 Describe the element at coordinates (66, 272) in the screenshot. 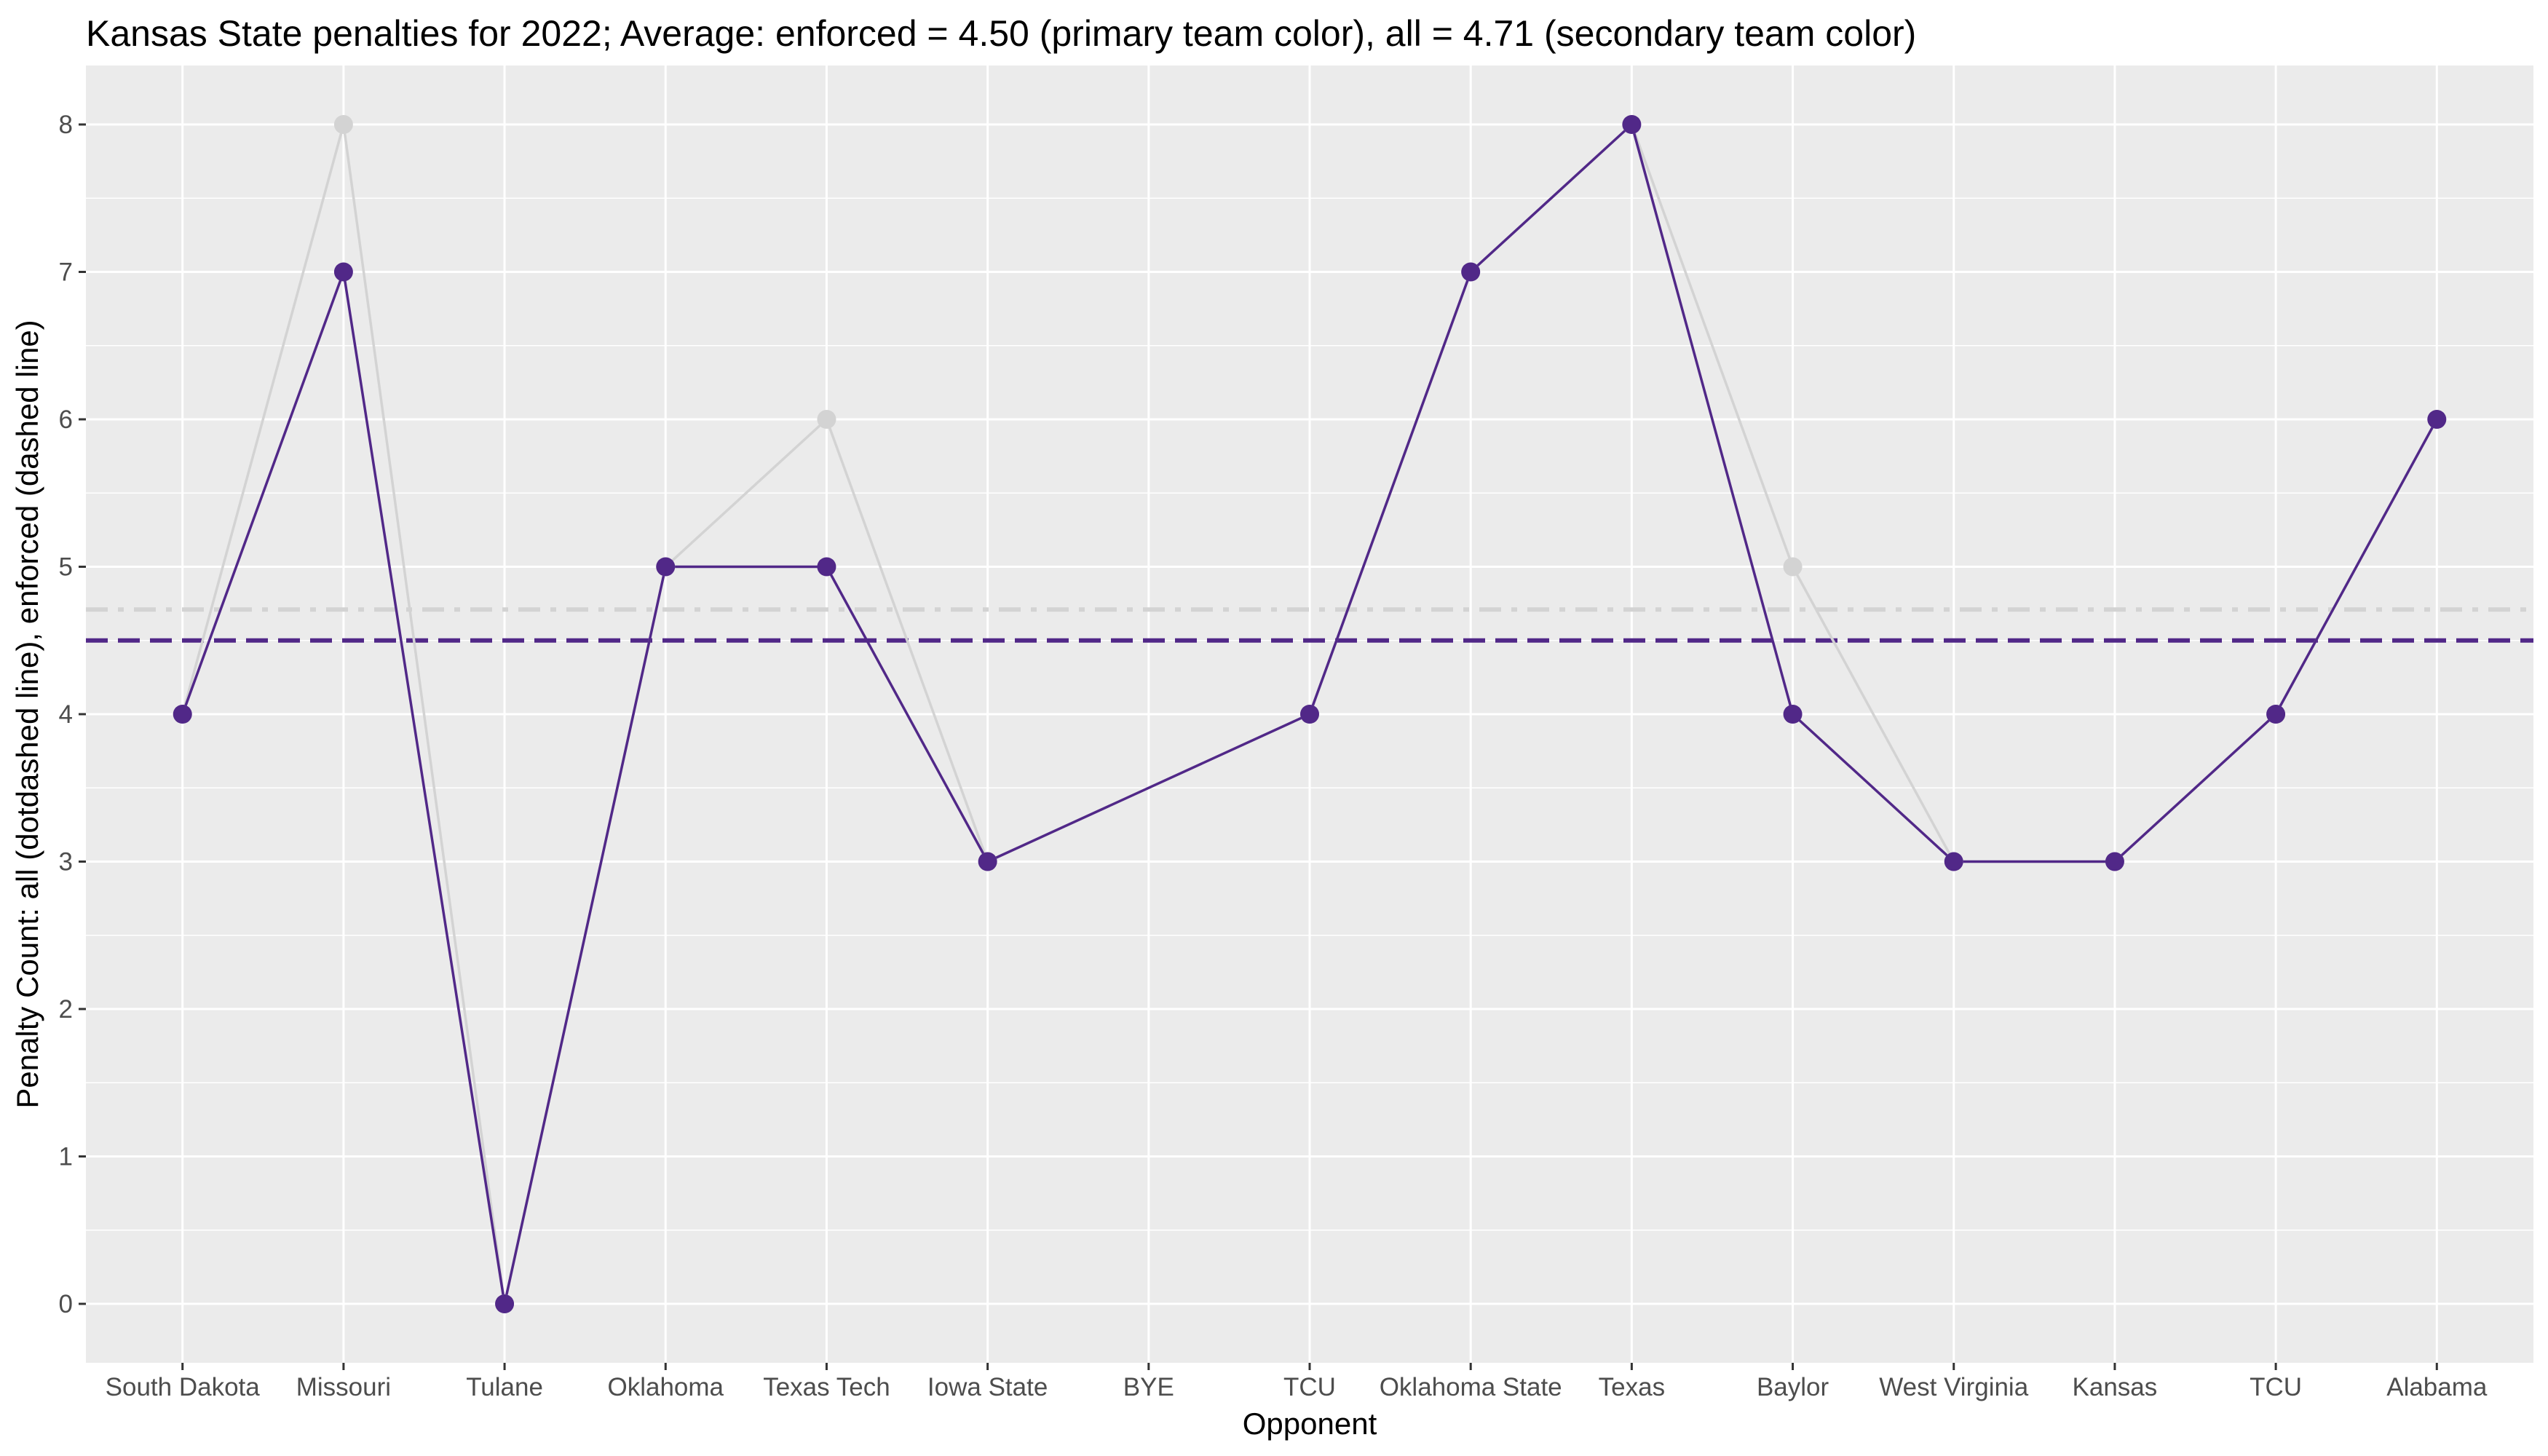

I see `y-tick-label: 7` at that location.